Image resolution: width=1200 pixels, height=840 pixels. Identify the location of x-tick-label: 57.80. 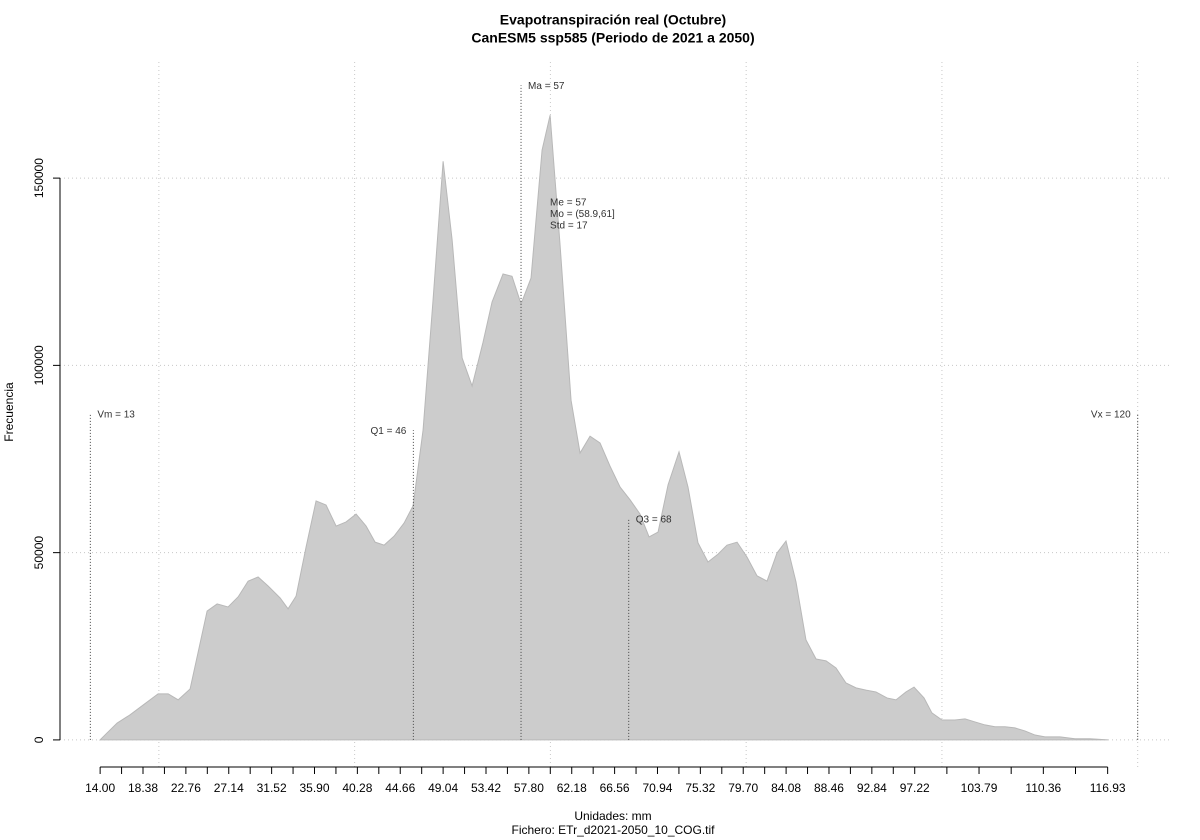
(529, 788).